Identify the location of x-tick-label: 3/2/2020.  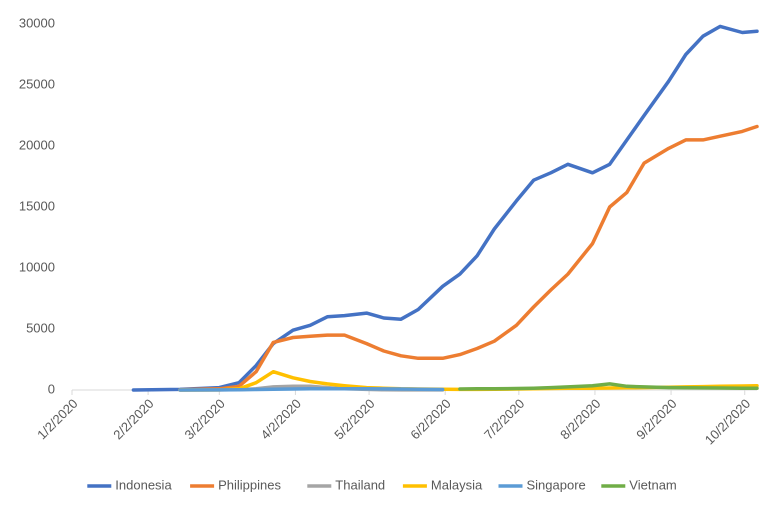
(204, 419).